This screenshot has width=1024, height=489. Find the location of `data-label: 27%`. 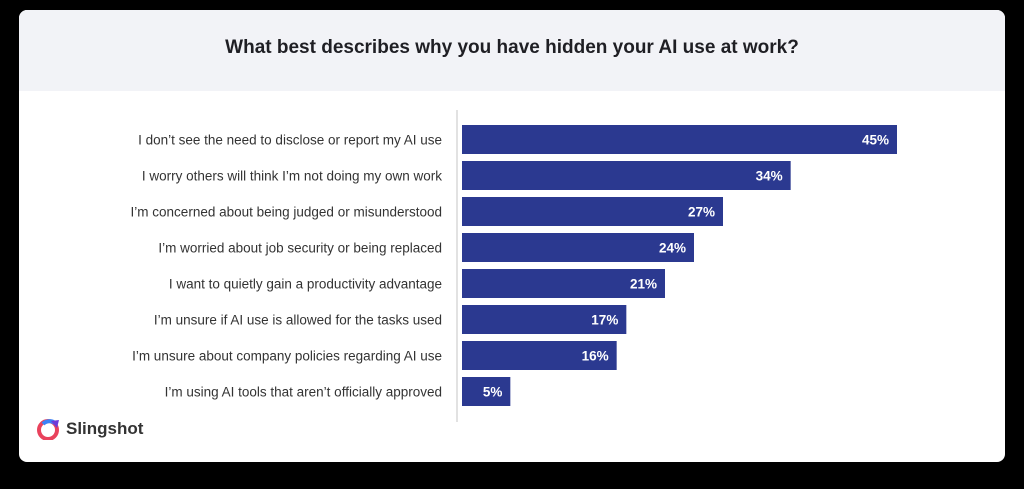

data-label: 27% is located at coordinates (701, 212).